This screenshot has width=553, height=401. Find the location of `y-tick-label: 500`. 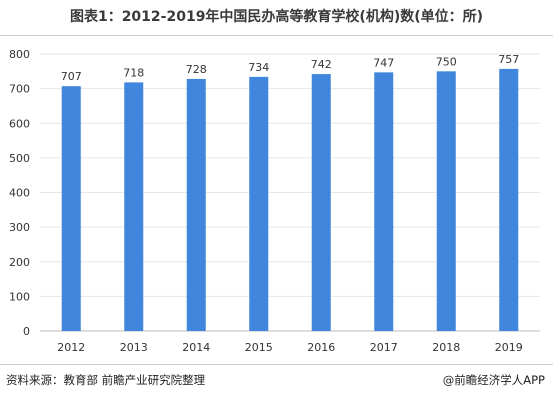

y-tick-label: 500 is located at coordinates (19, 158).